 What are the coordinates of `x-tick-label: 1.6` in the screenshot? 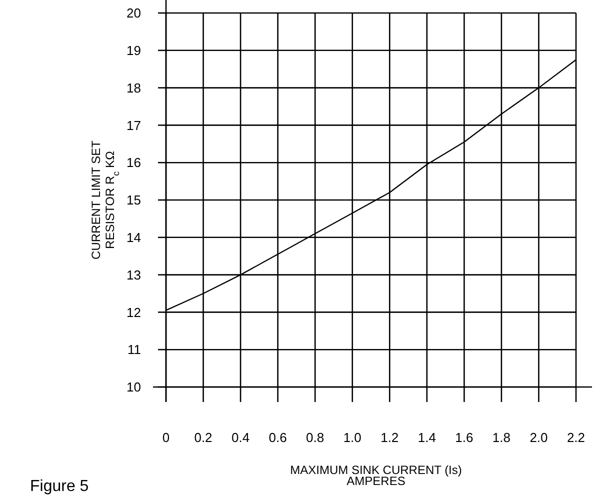 It's located at (464, 437).